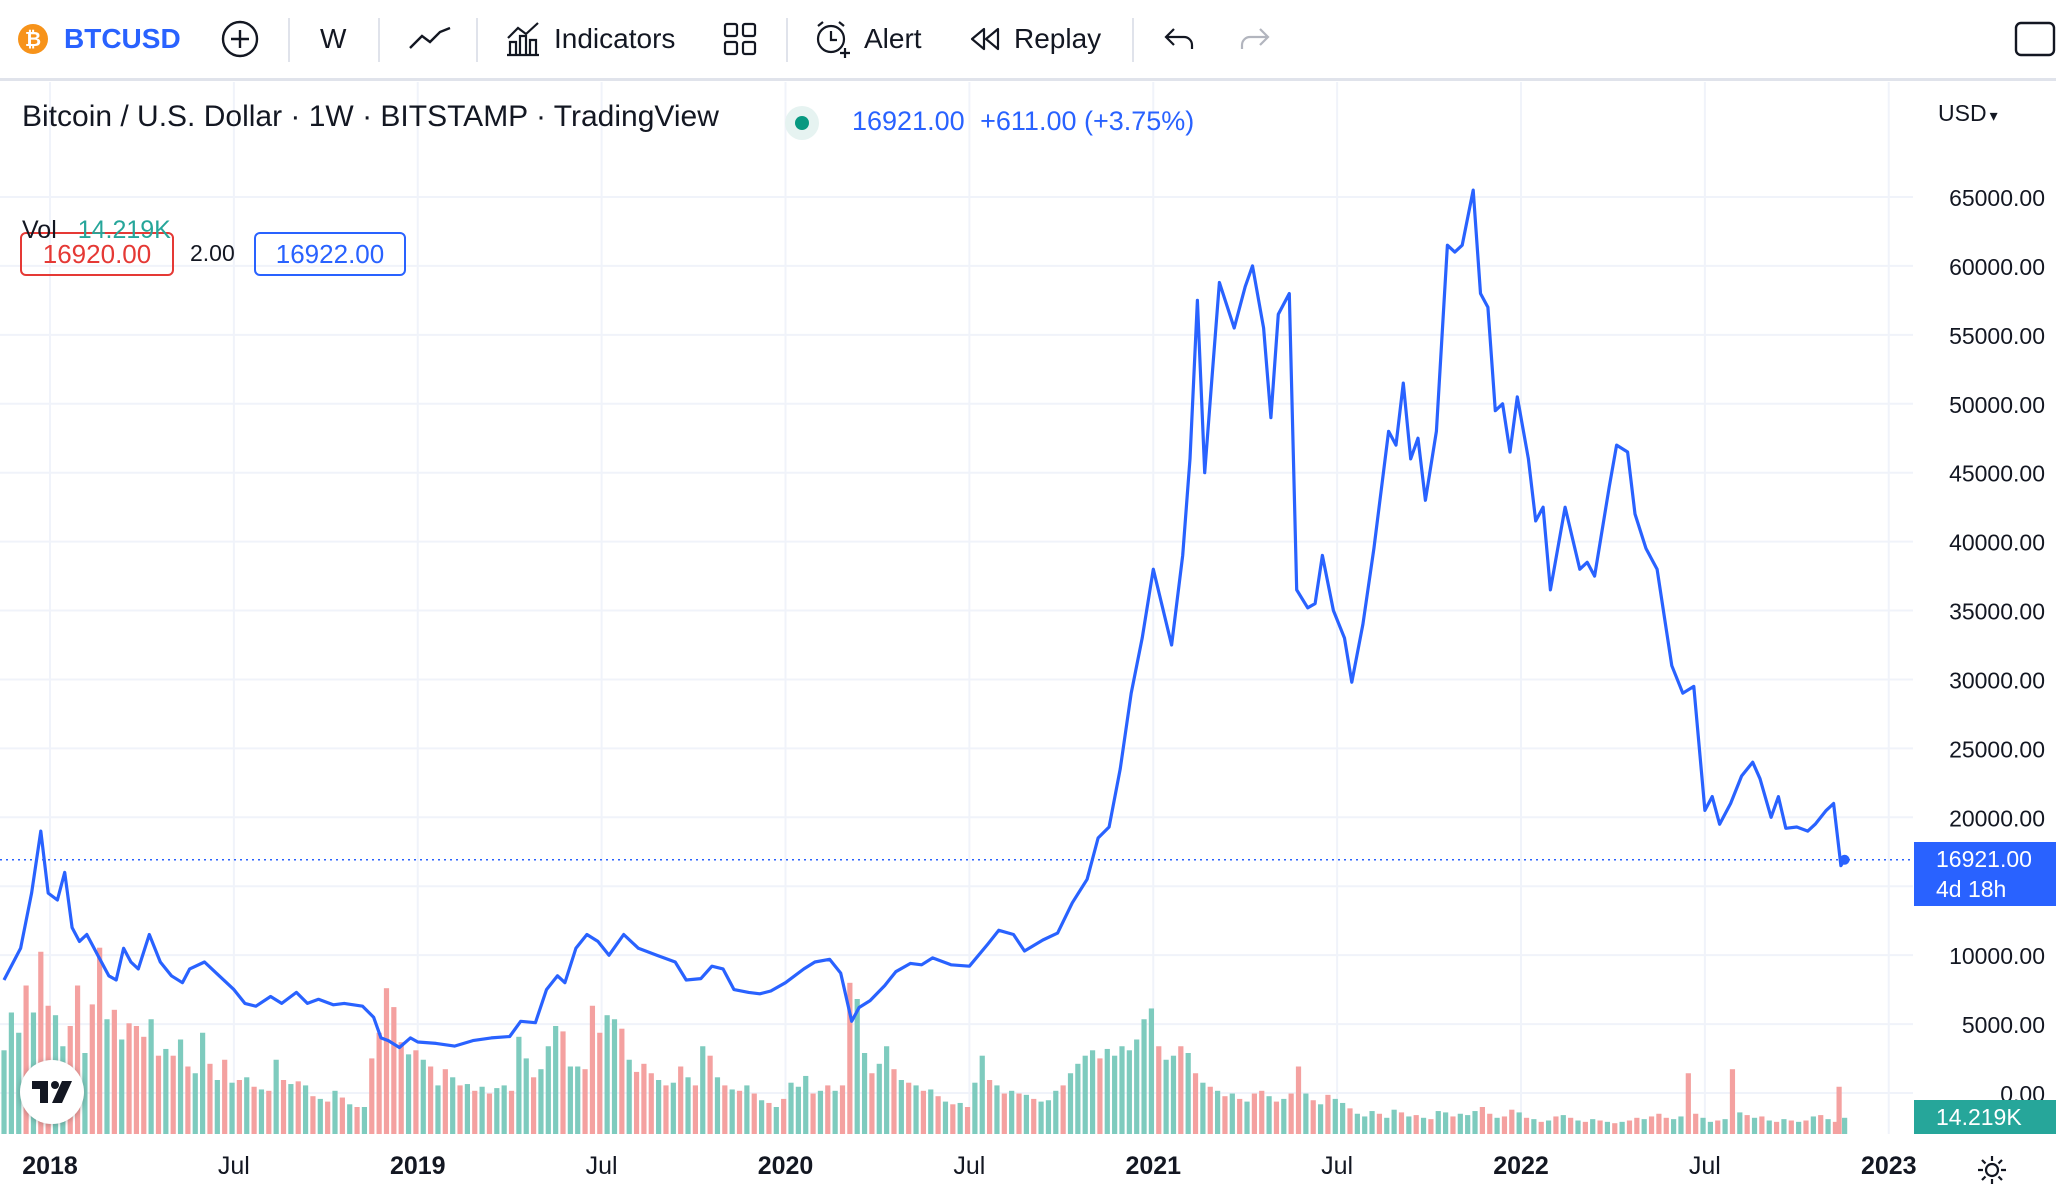 The width and height of the screenshot is (2056, 1190). I want to click on symbol-label: BTCUSD, so click(122, 38).